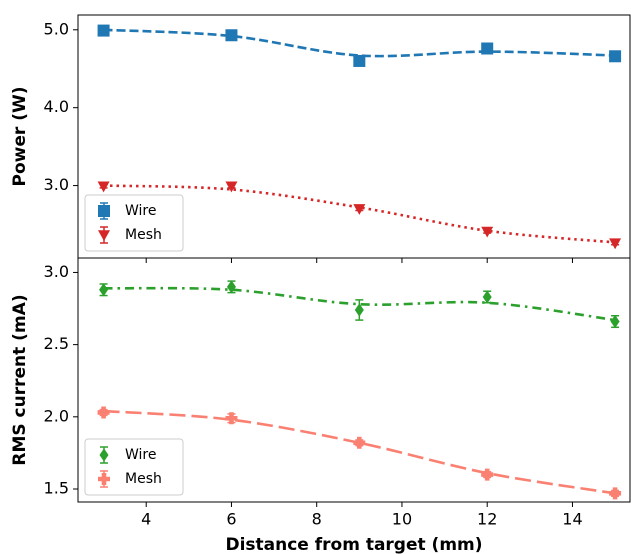 Image resolution: width=631 pixels, height=554 pixels. Describe the element at coordinates (402, 519) in the screenshot. I see `x-tick-label: 10` at that location.